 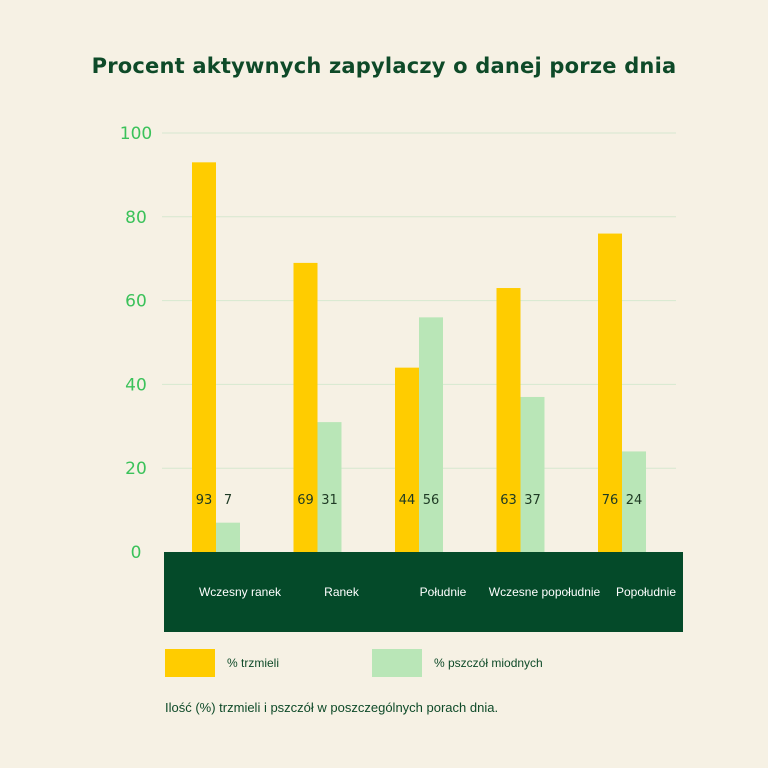 I want to click on data-label: 93, so click(x=204, y=500).